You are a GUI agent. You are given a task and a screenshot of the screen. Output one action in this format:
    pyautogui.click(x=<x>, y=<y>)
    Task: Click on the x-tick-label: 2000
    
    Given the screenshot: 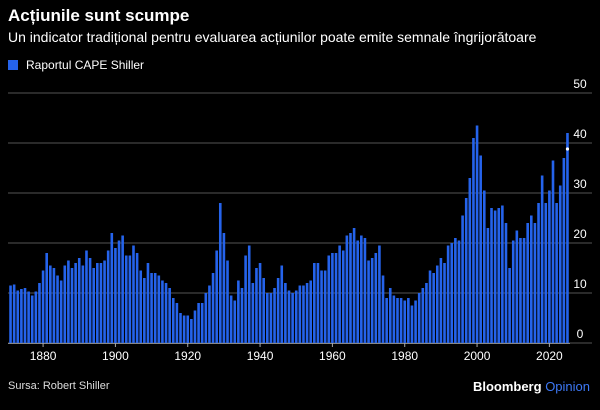 What is the action you would take?
    pyautogui.click(x=477, y=356)
    